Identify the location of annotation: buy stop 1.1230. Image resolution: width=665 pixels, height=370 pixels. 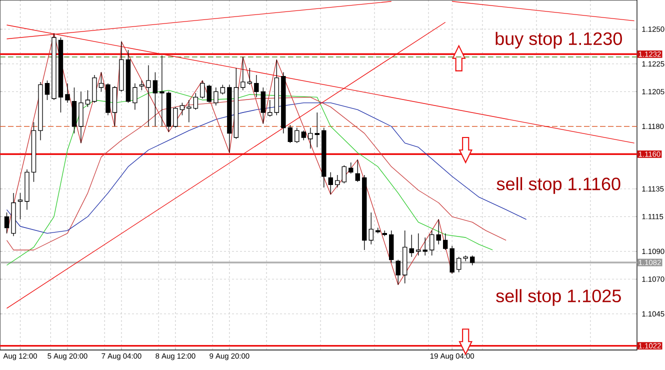
(559, 40).